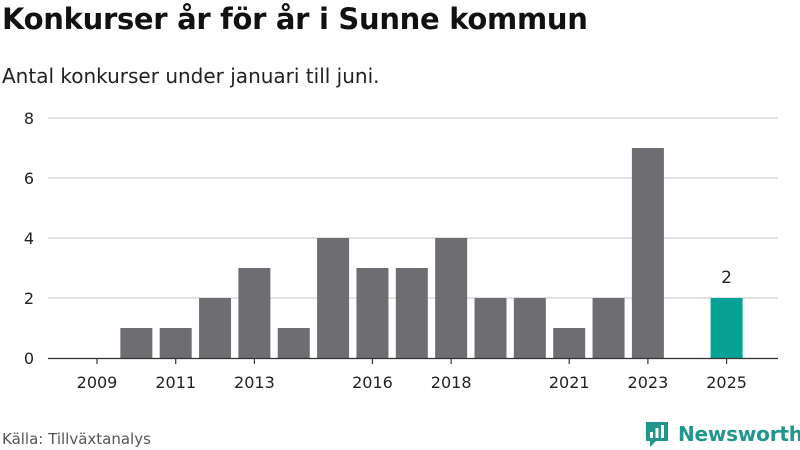 Image resolution: width=800 pixels, height=450 pixels. What do you see at coordinates (529, 328) in the screenshot?
I see `bar-2020` at bounding box center [529, 328].